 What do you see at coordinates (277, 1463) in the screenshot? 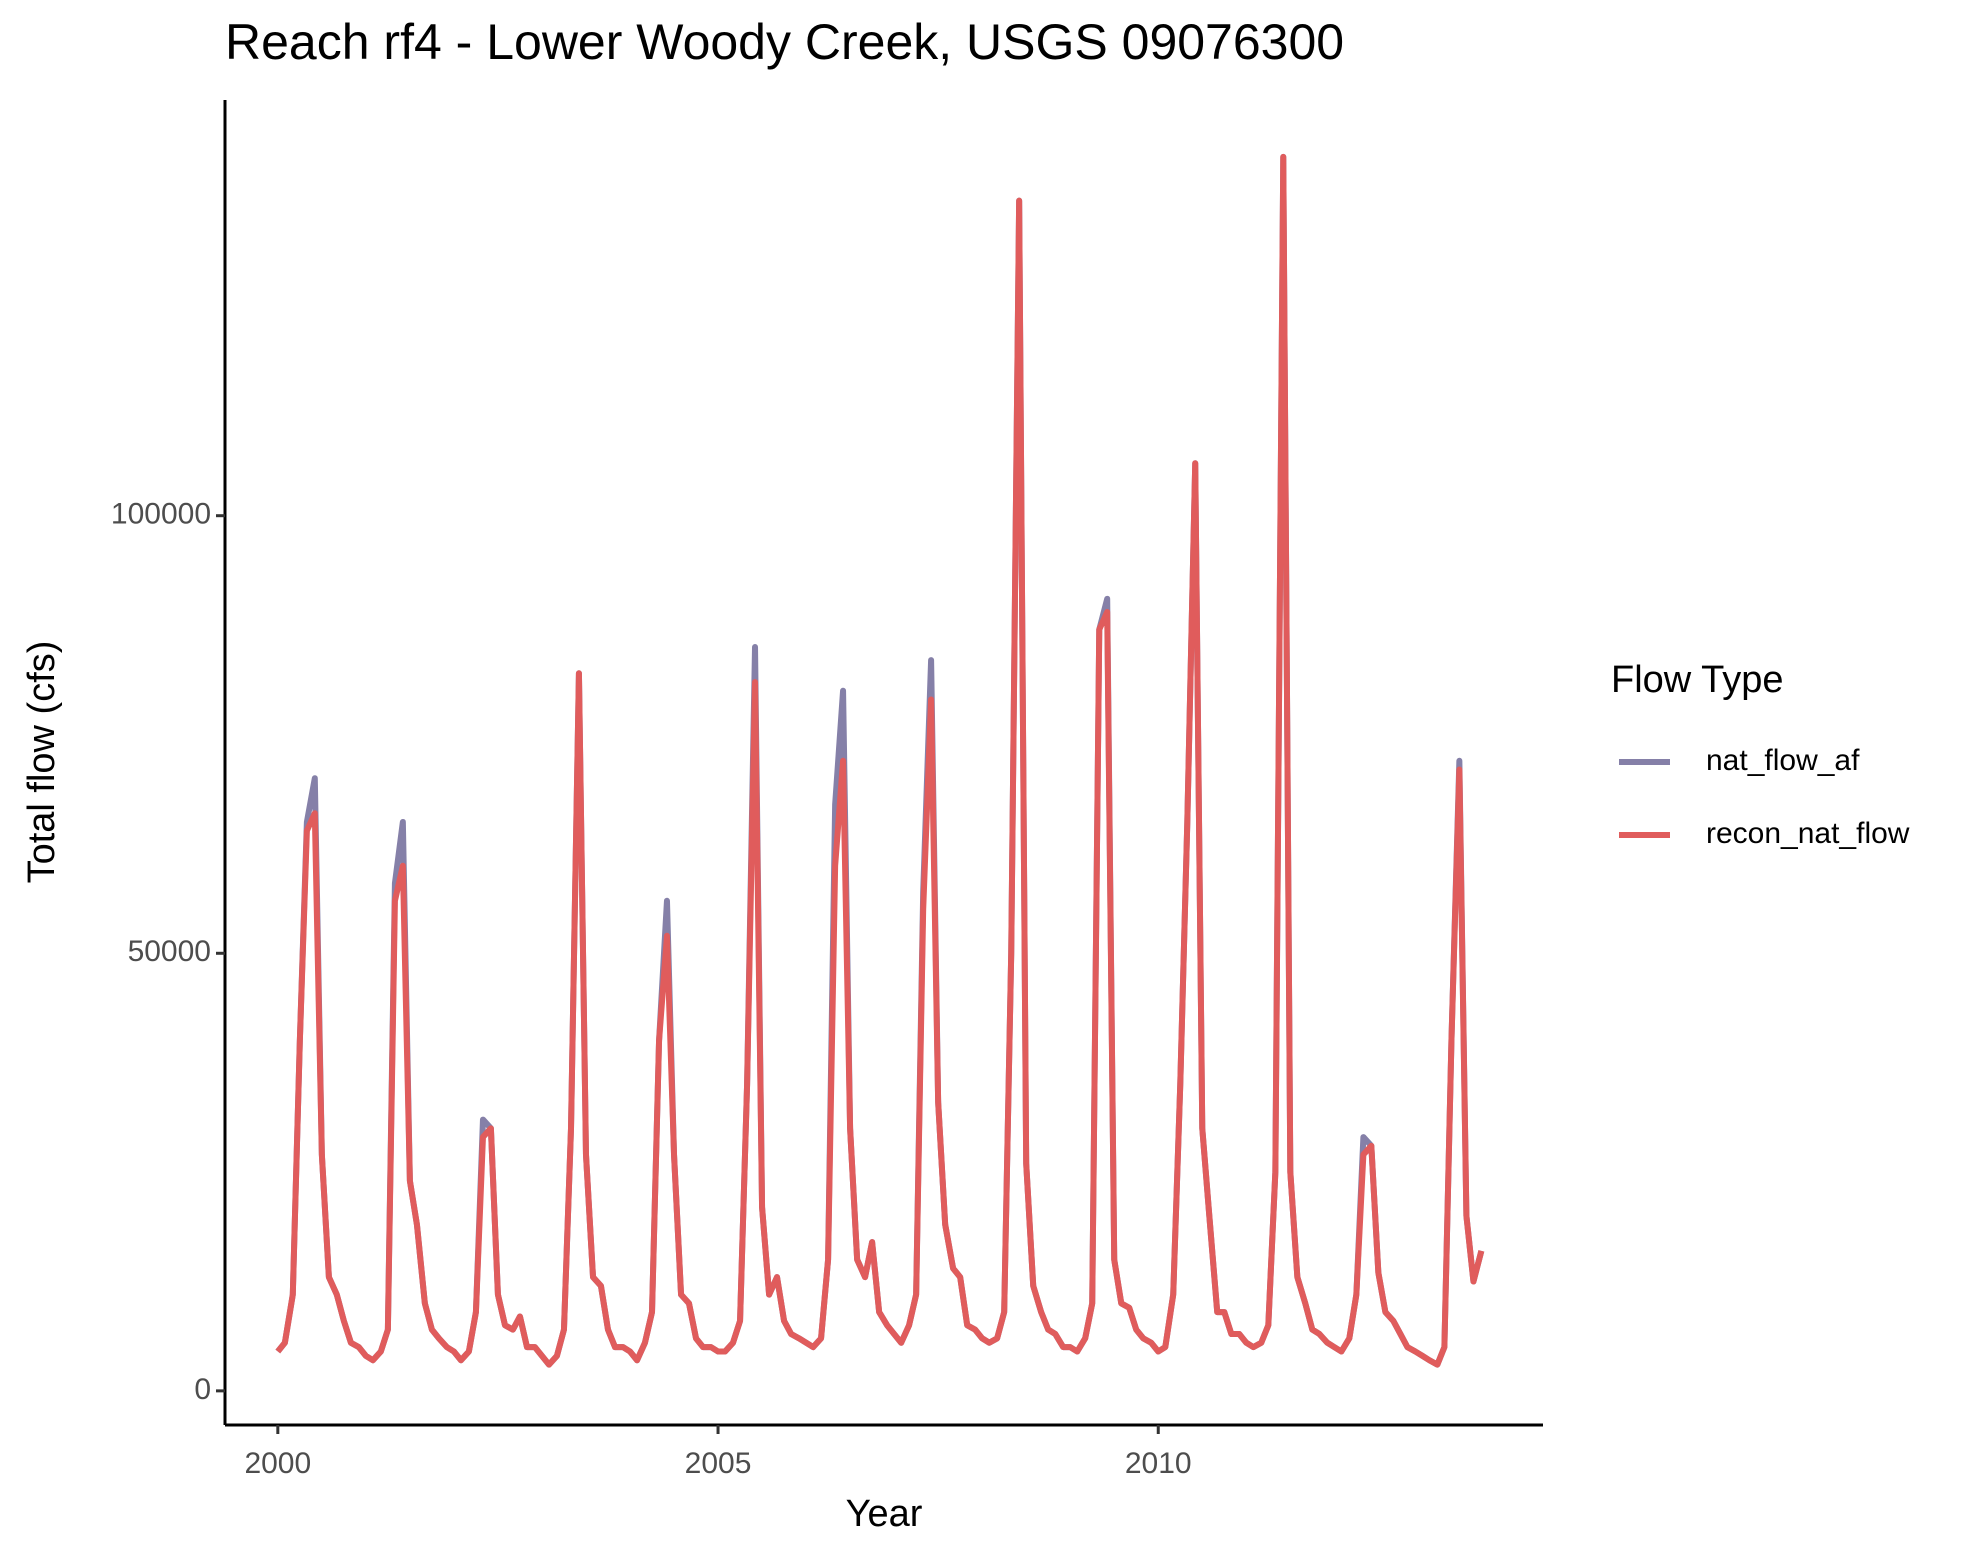
I see `x-tick-label: 2000` at bounding box center [277, 1463].